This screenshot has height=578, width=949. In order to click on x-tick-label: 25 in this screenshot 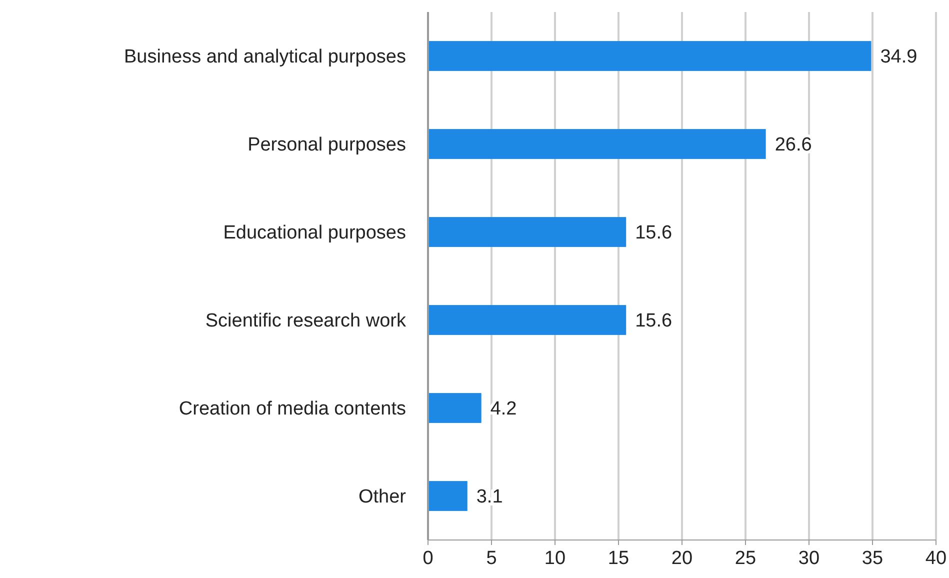, I will do `click(745, 558)`.